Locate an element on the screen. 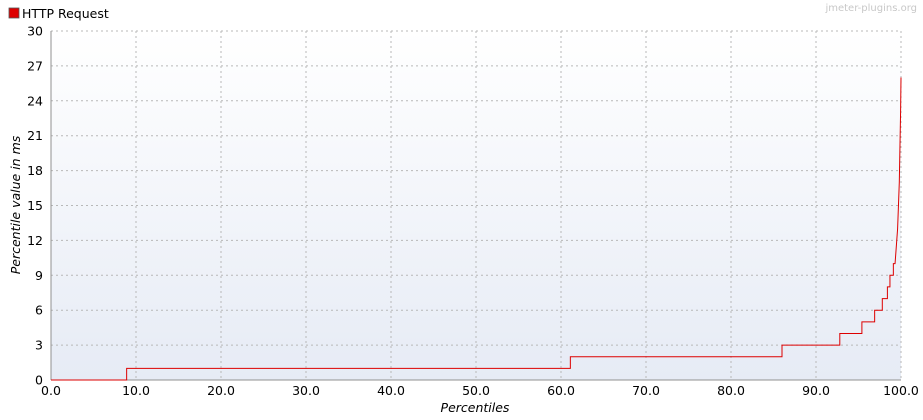  y-tick-label: 21 is located at coordinates (35, 135).